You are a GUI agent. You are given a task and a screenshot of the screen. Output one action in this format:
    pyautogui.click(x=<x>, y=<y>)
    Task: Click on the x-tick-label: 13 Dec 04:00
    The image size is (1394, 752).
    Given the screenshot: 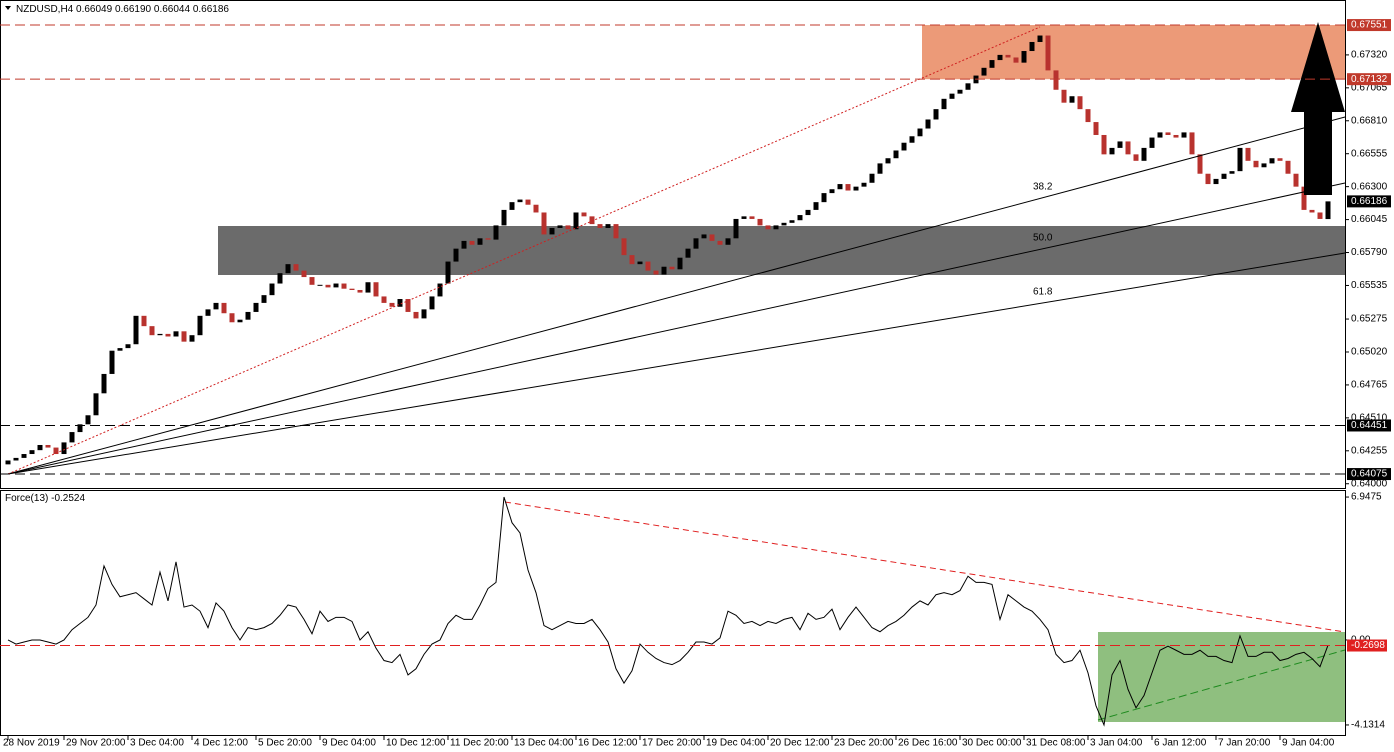 What is the action you would take?
    pyautogui.click(x=544, y=743)
    